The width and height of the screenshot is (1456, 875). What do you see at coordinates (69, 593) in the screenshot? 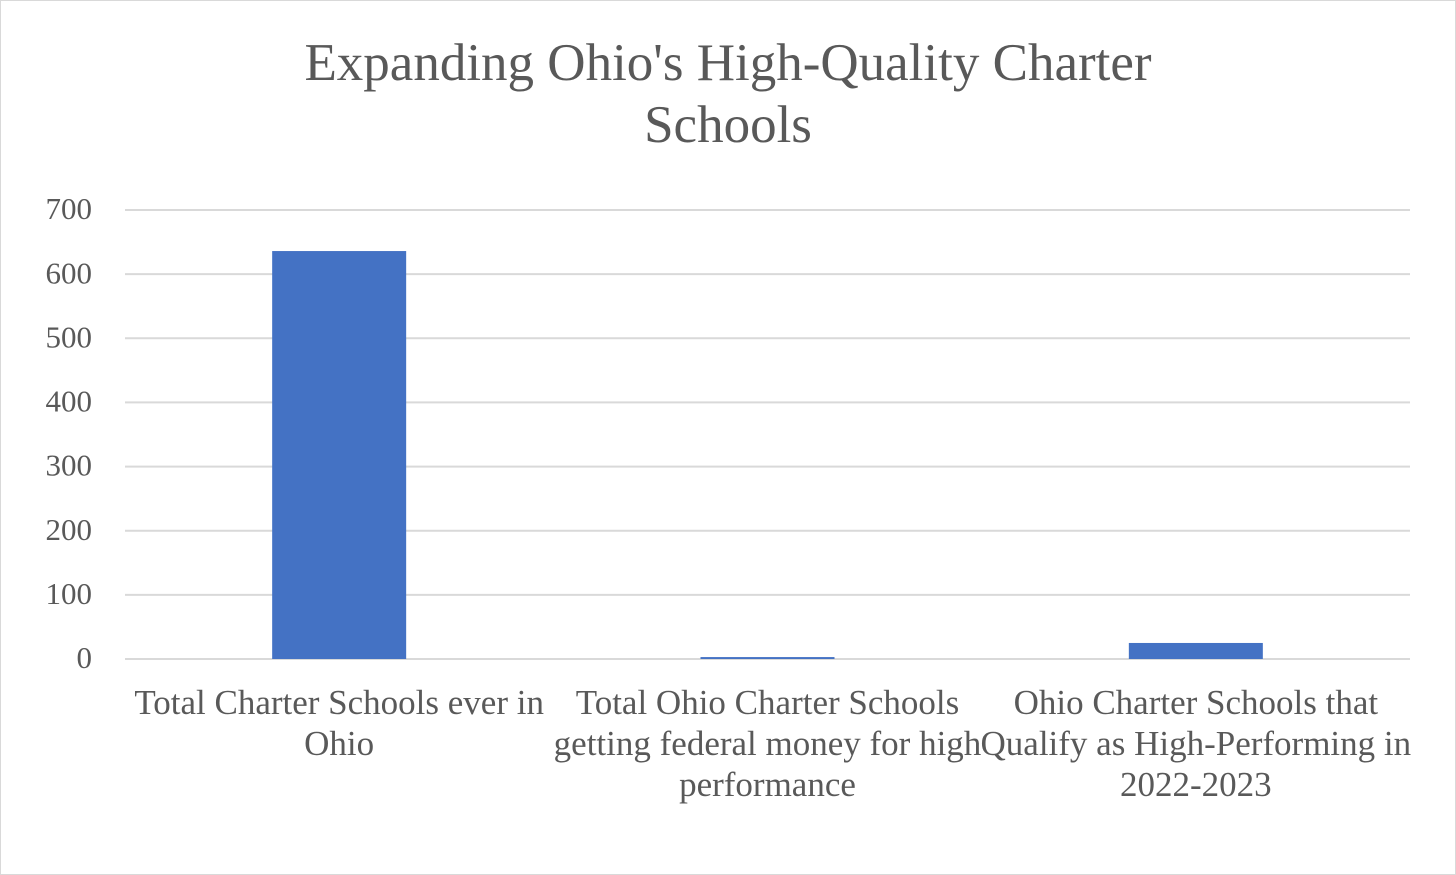
I see `y-tick-label: 100` at bounding box center [69, 593].